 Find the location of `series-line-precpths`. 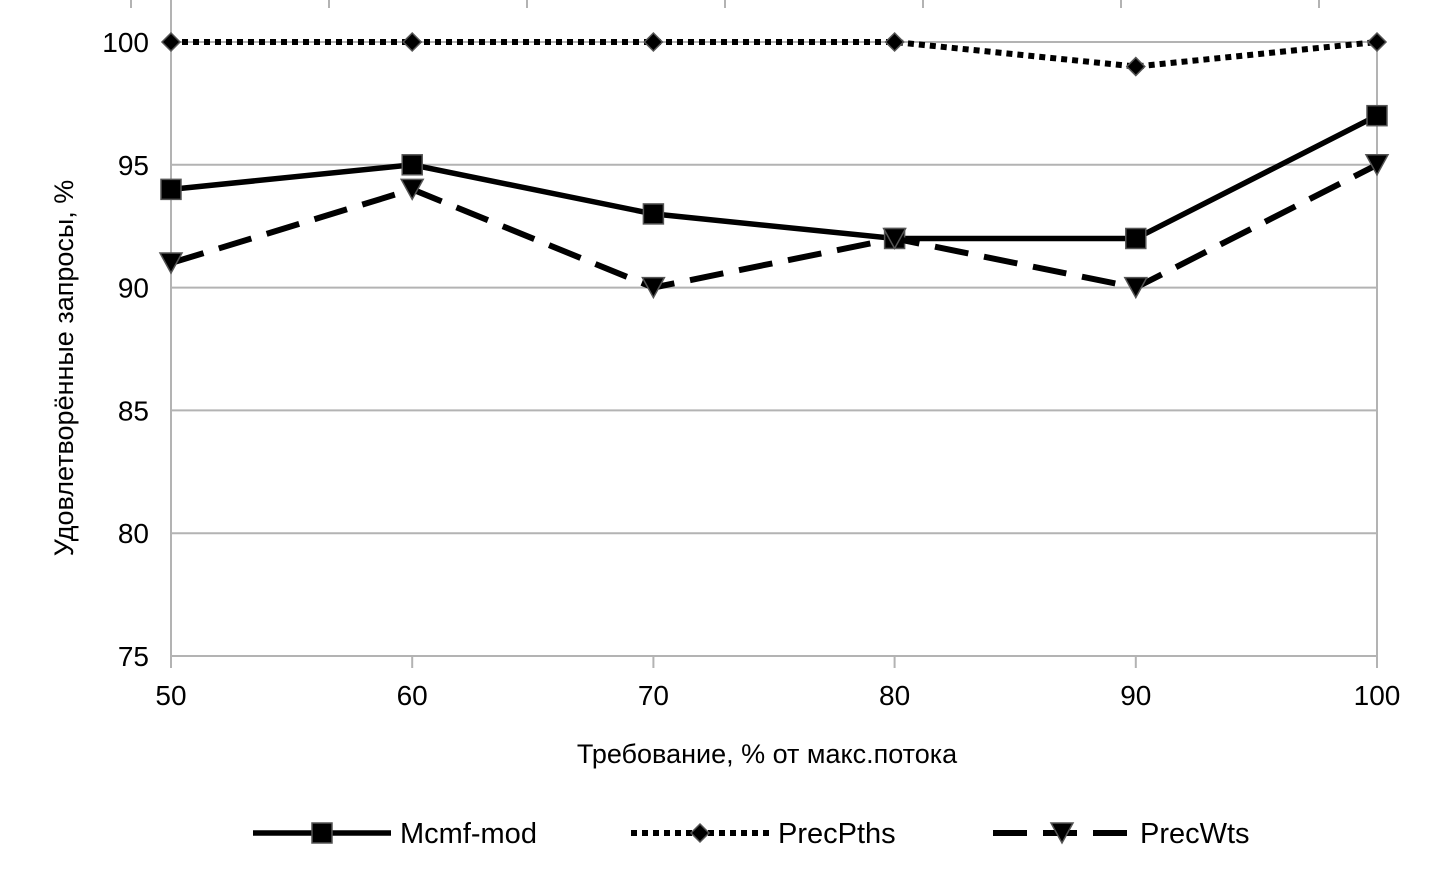

series-line-precpths is located at coordinates (774, 54).